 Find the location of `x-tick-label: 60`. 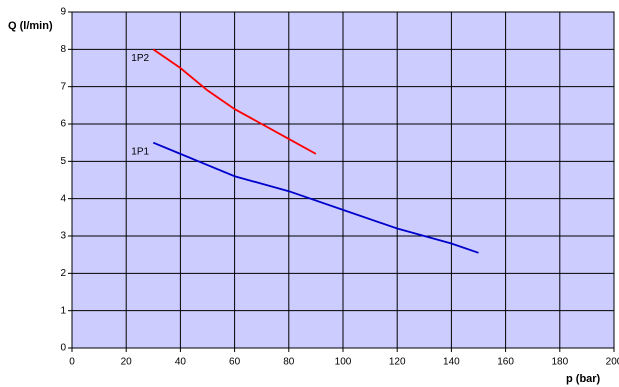

x-tick-label: 60 is located at coordinates (235, 362).